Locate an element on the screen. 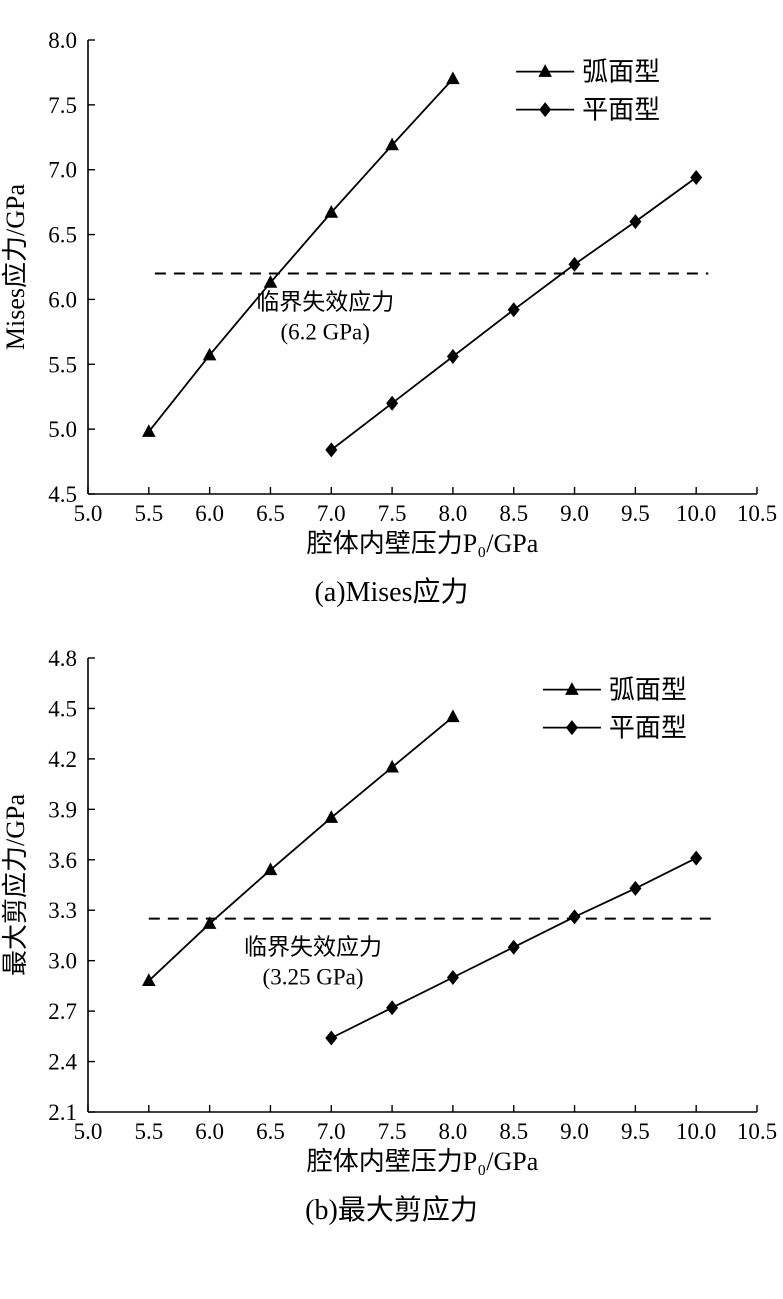 This screenshot has width=783, height=1299. svg-text: 4.8 is located at coordinates (62, 658).